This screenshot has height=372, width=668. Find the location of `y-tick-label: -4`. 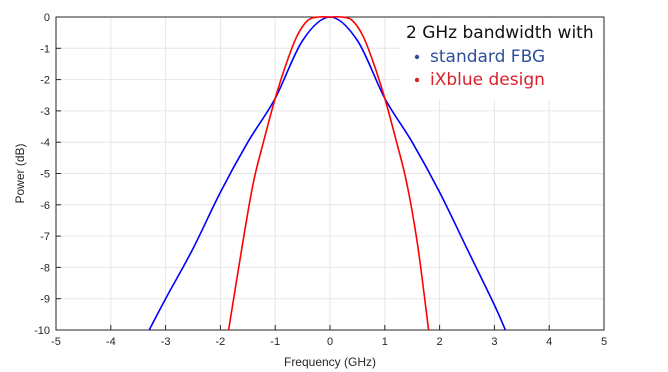

y-tick-label: -4 is located at coordinates (45, 143).